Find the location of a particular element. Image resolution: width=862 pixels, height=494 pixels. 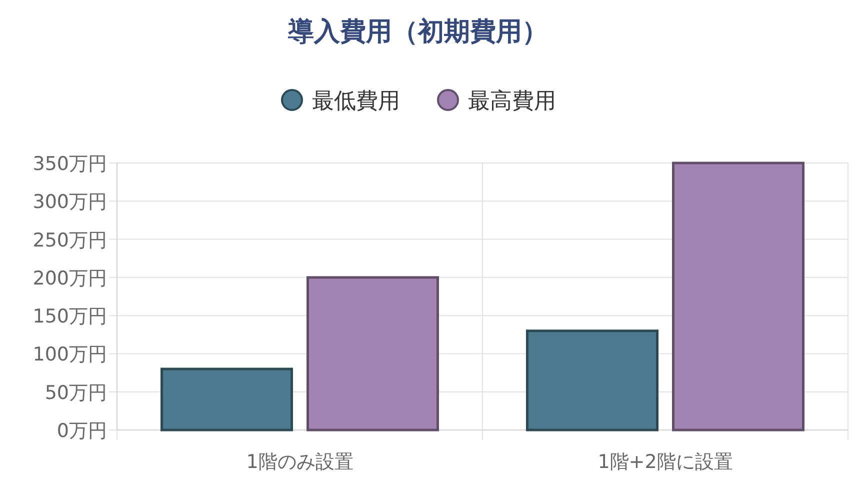

y-tick-label: 50万円 is located at coordinates (75, 393).